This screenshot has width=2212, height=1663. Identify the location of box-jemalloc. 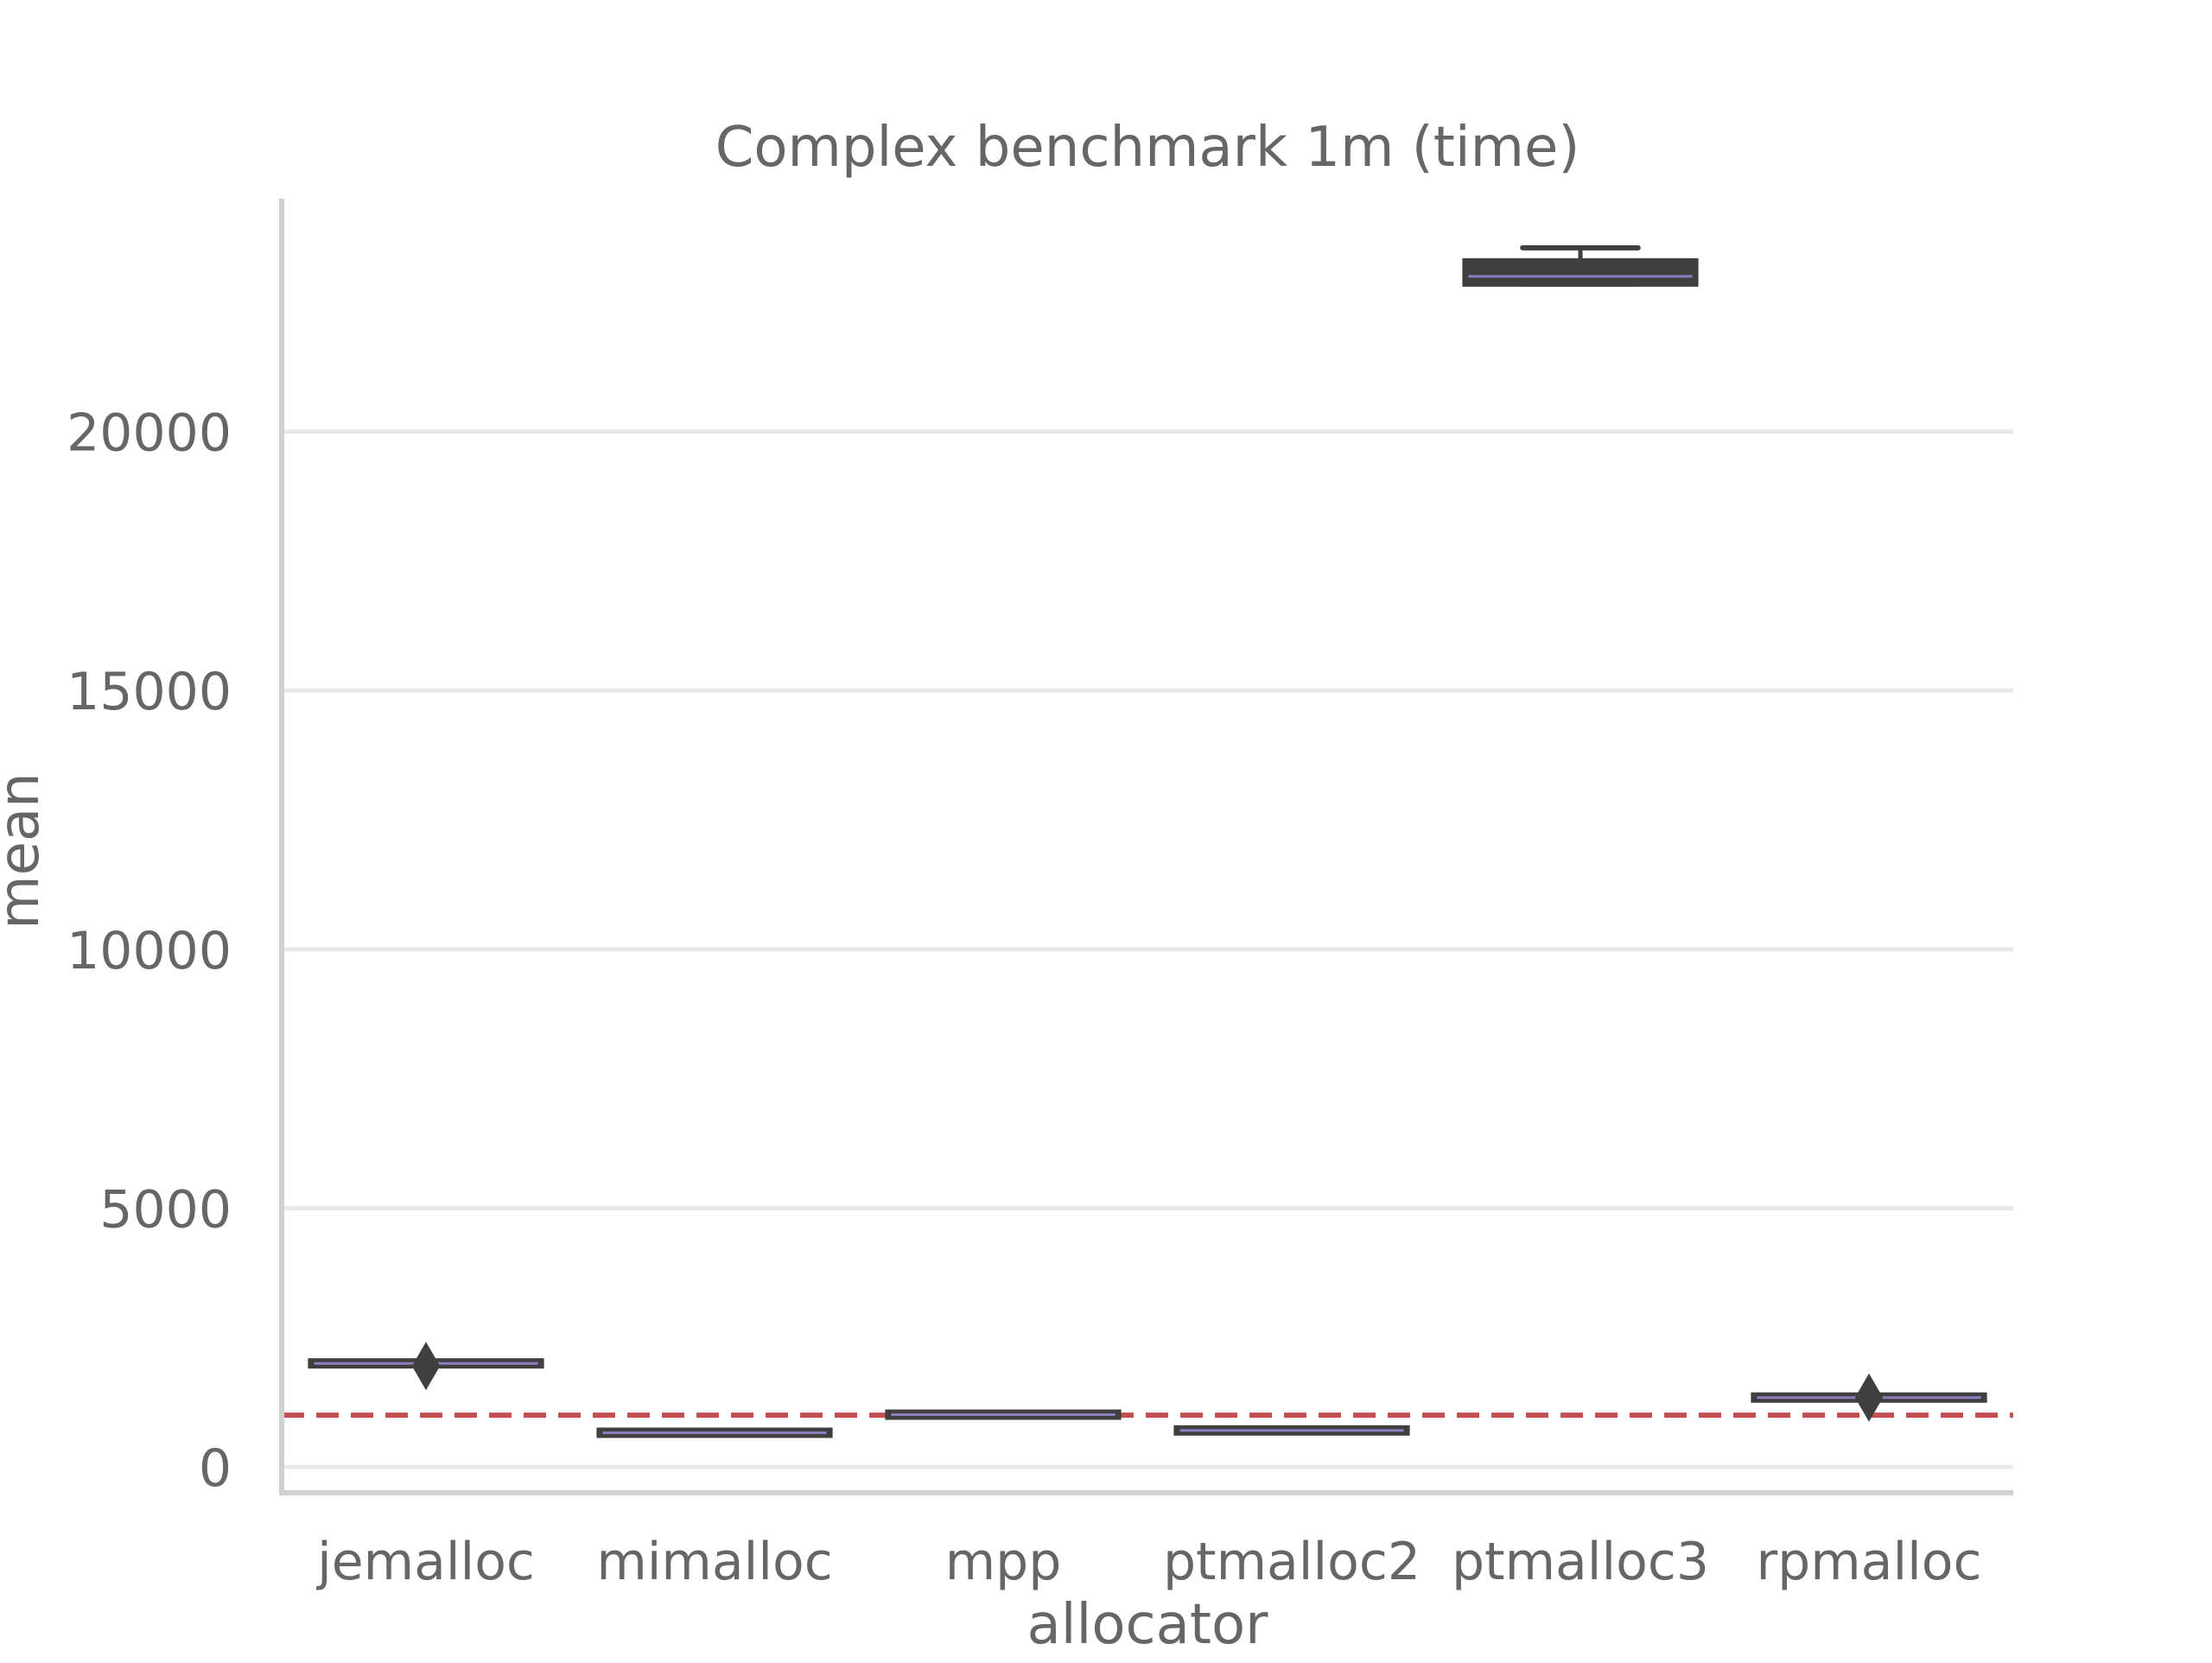
(426, 1366).